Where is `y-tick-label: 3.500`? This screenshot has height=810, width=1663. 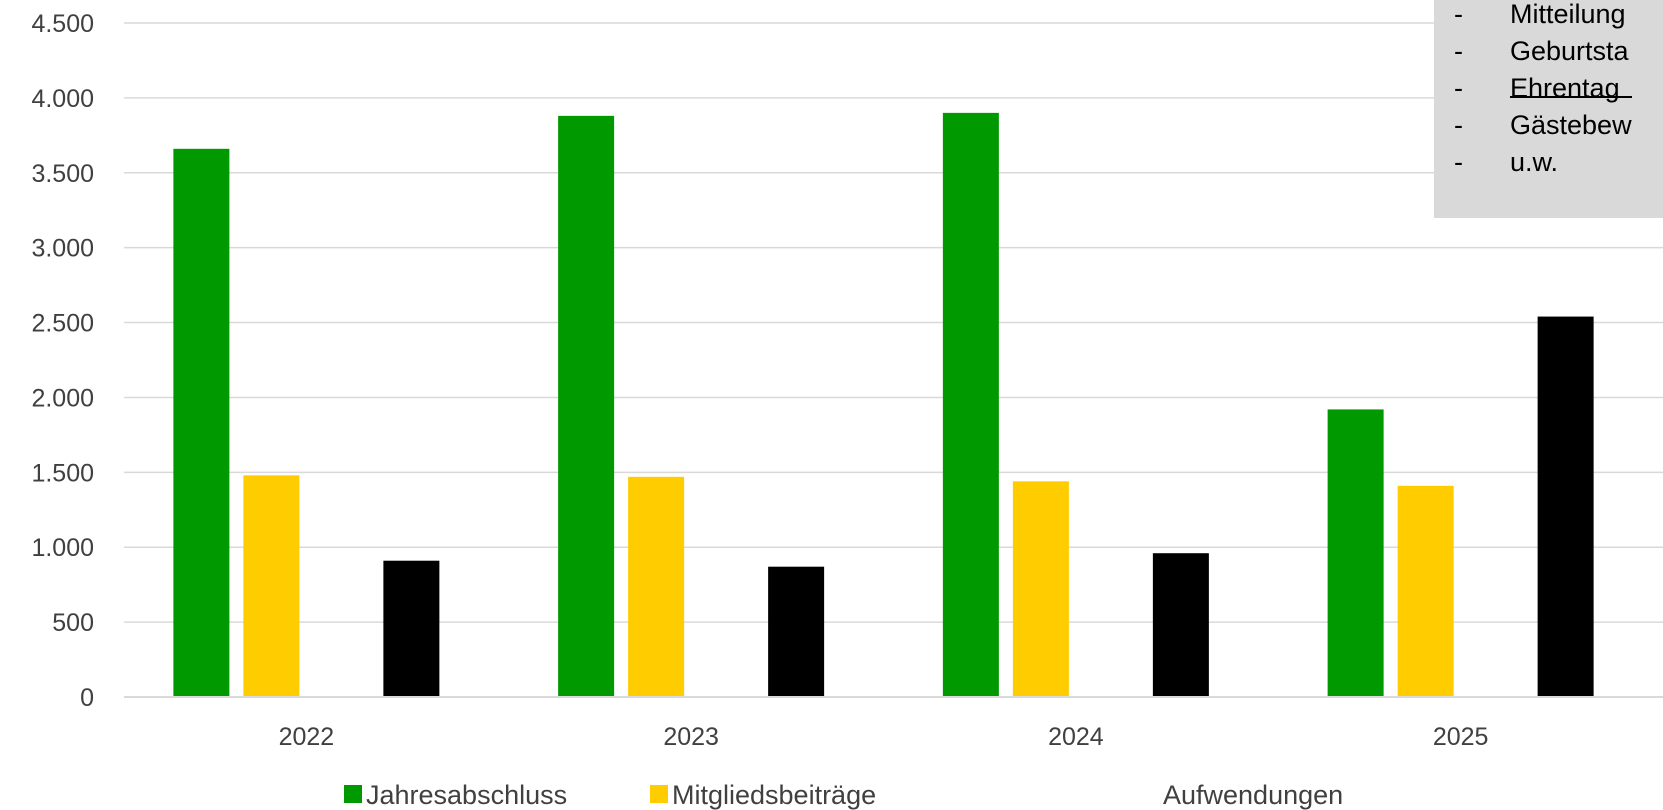 y-tick-label: 3.500 is located at coordinates (62, 174).